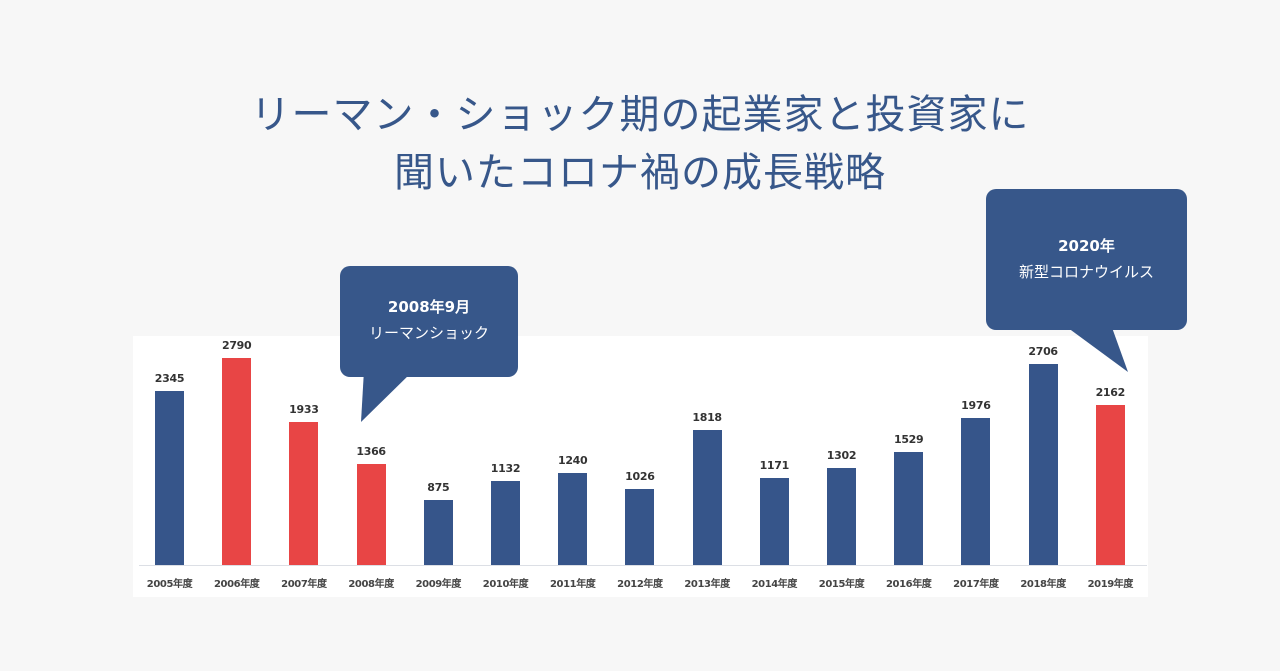 The height and width of the screenshot is (671, 1280). Describe the element at coordinates (841, 455) in the screenshot. I see `bar-value-label: 1302` at that location.